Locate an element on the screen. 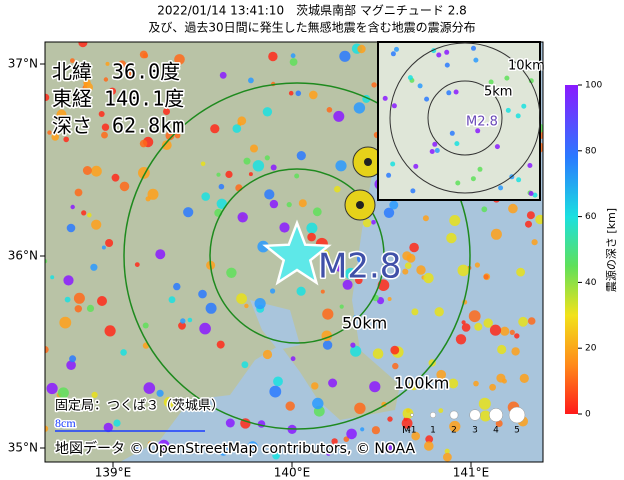 The width and height of the screenshot is (624, 480). info-longitude: 東経 140.1度 is located at coordinates (118, 99).